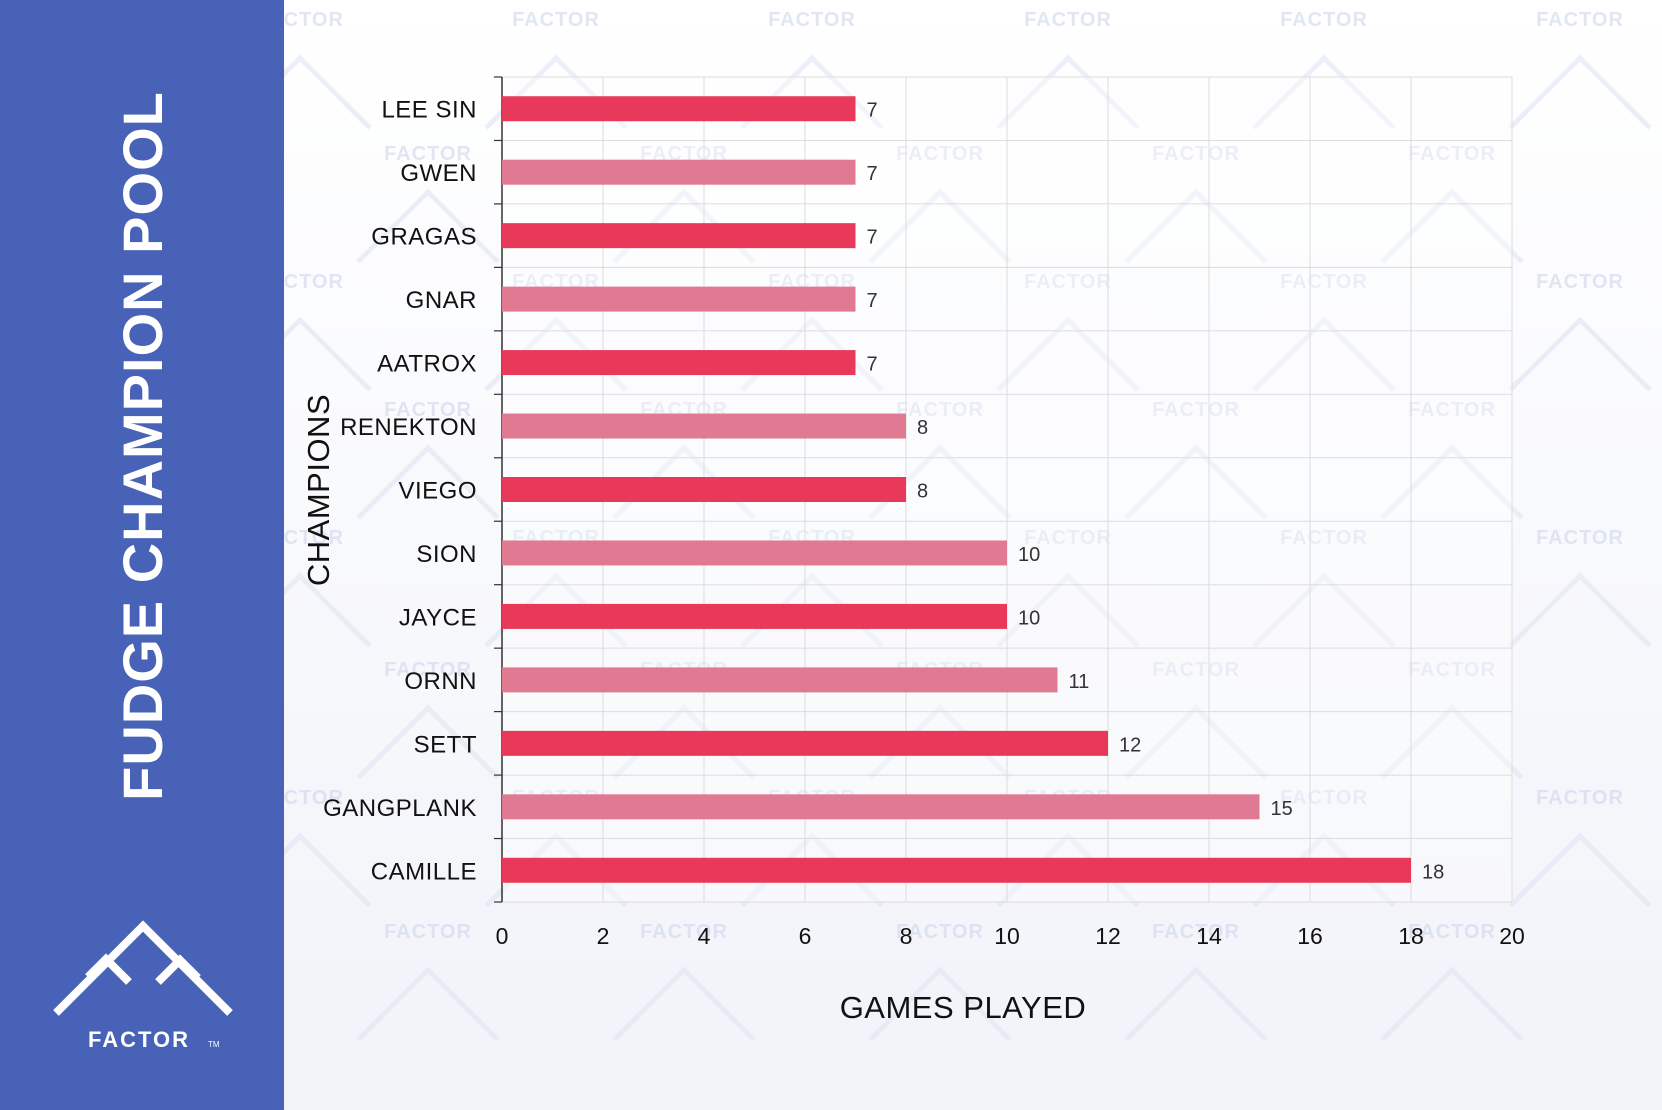 The image size is (1662, 1110). Describe the element at coordinates (429, 110) in the screenshot. I see `category-label: LEE SIN` at that location.